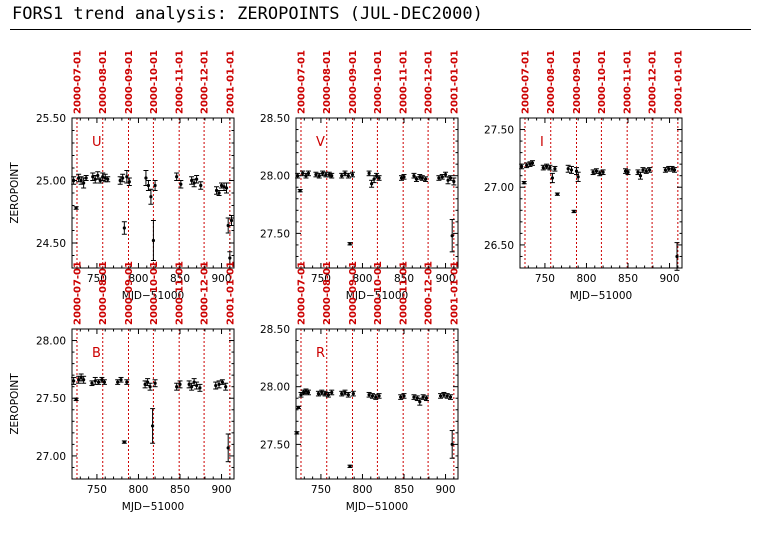  What do you see at coordinates (97, 279) in the screenshot?
I see `x-tick-label: 750` at bounding box center [97, 279].